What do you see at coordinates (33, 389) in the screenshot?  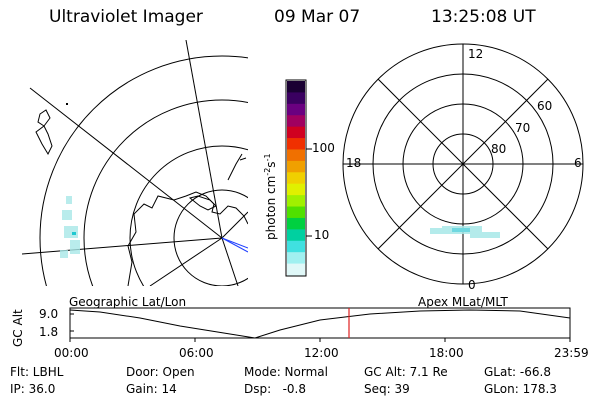 I see `info-ip: IP: 36.0` at bounding box center [33, 389].